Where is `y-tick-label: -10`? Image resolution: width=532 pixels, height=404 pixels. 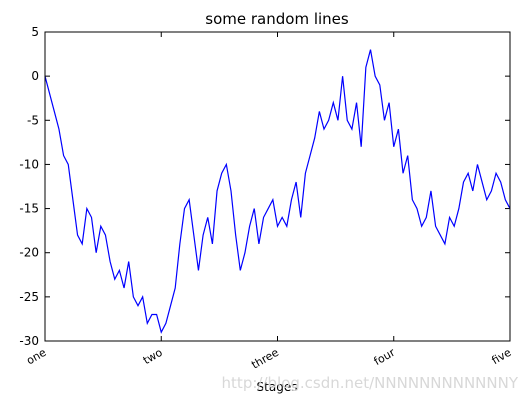
y-tick-label: -10 is located at coordinates (29, 164).